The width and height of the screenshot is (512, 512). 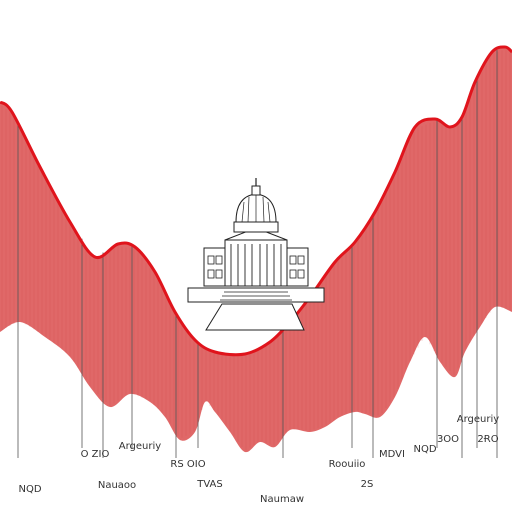 What do you see at coordinates (282, 499) in the screenshot?
I see `tick-label: Naumaw` at bounding box center [282, 499].